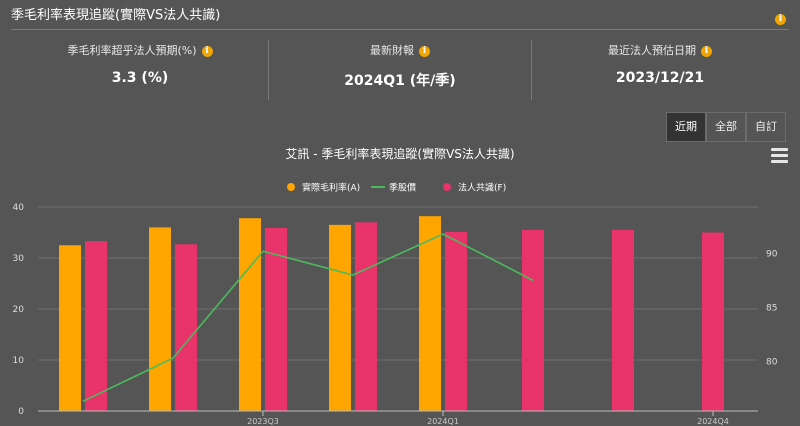 This screenshot has height=426, width=800. Describe the element at coordinates (400, 81) in the screenshot. I see `stat-value: 2024Q1 (年/季)` at that location.